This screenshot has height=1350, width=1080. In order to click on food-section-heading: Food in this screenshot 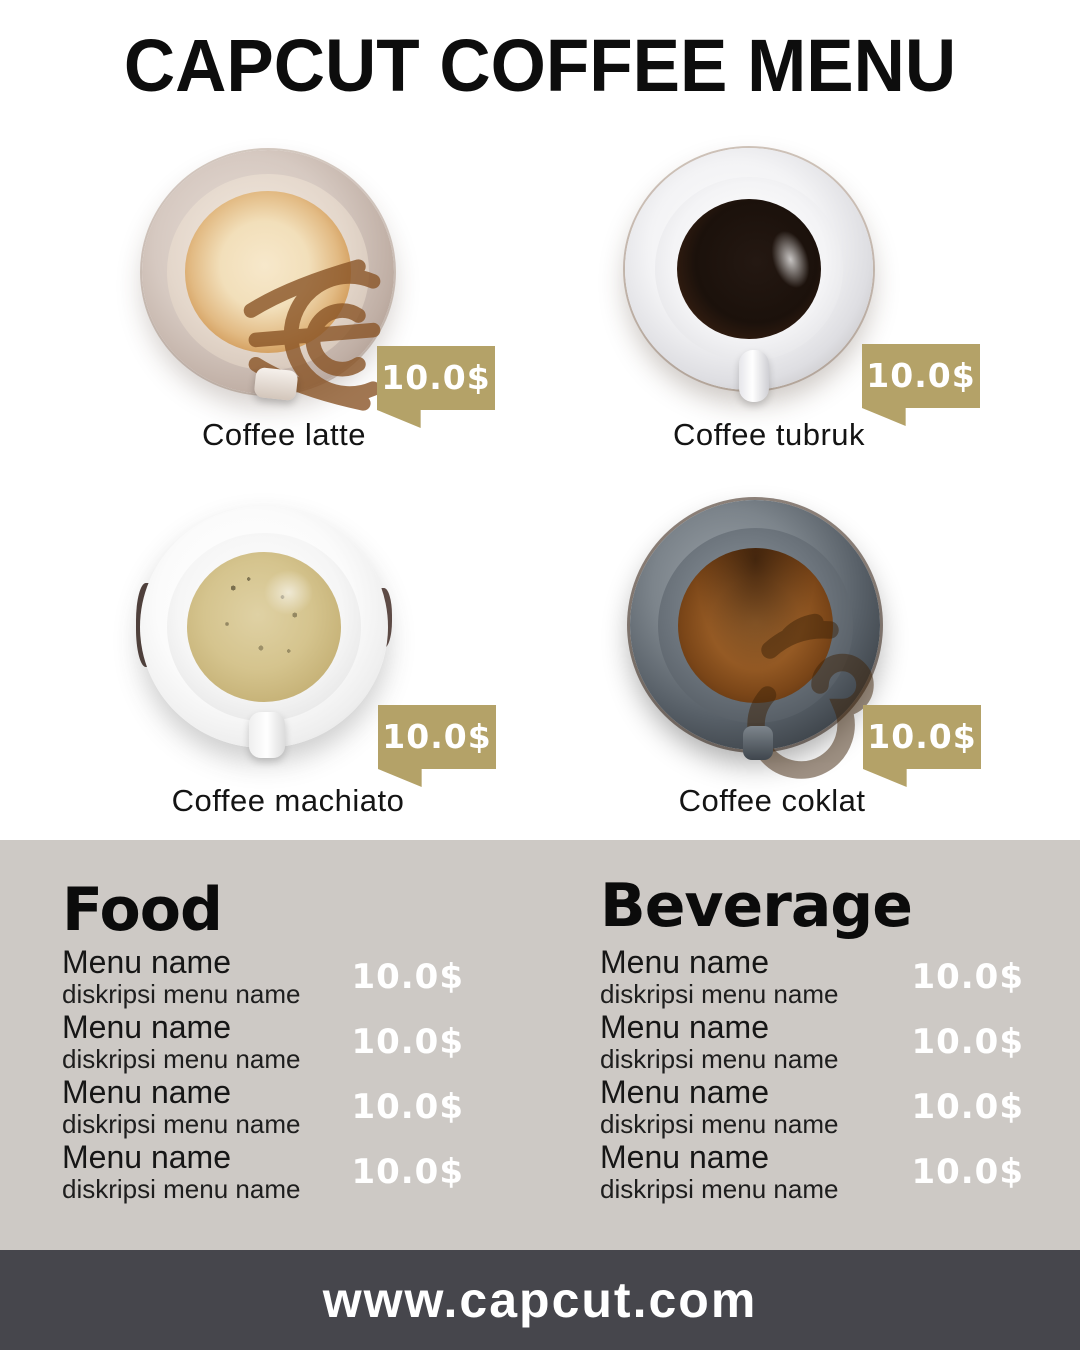, I will do `click(142, 910)`.